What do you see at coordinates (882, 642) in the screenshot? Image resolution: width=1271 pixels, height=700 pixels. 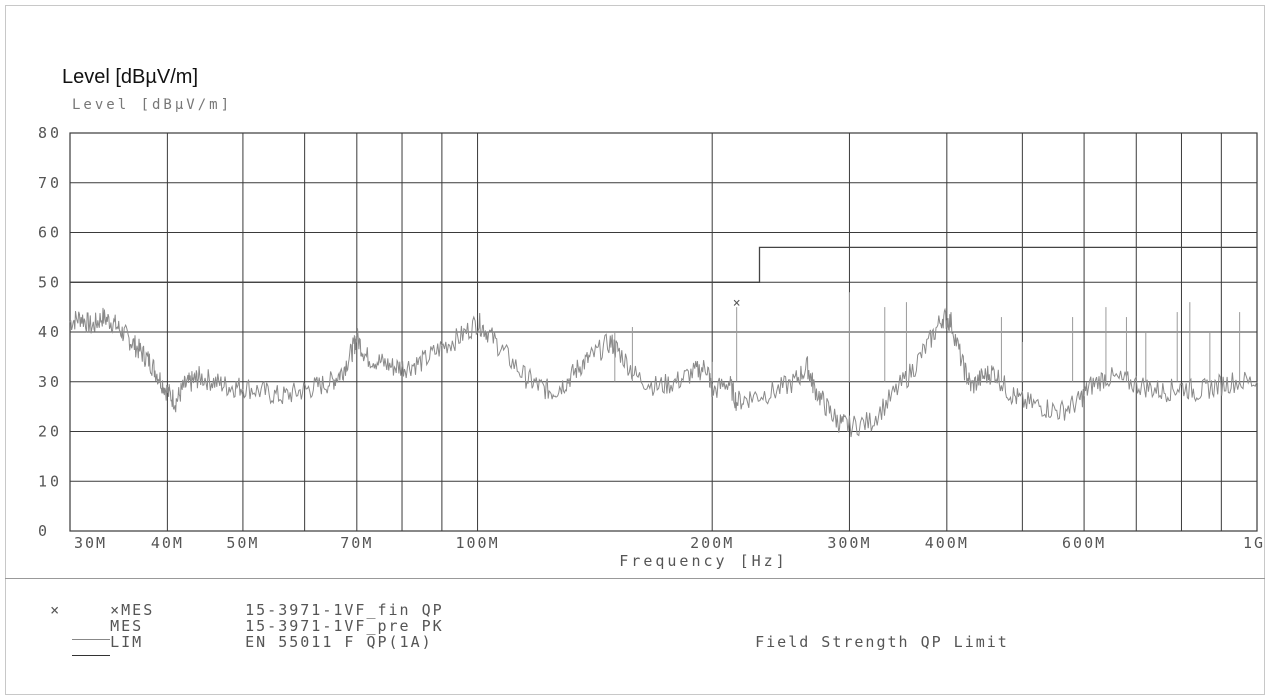 I see `legend-desc: Field Strength QP Limit` at bounding box center [882, 642].